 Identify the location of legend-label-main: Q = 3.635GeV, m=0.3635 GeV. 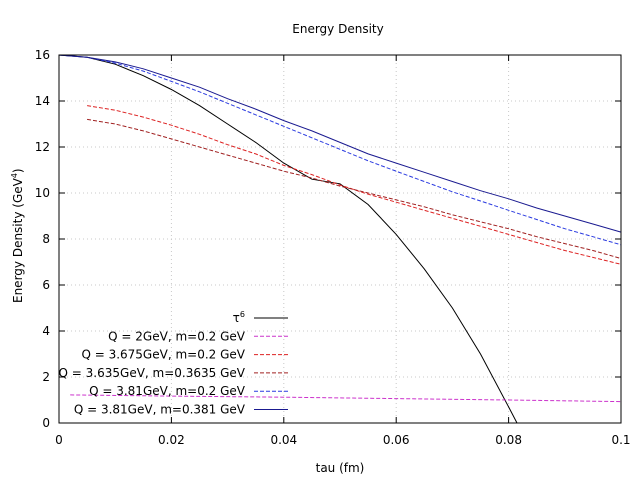
(152, 373).